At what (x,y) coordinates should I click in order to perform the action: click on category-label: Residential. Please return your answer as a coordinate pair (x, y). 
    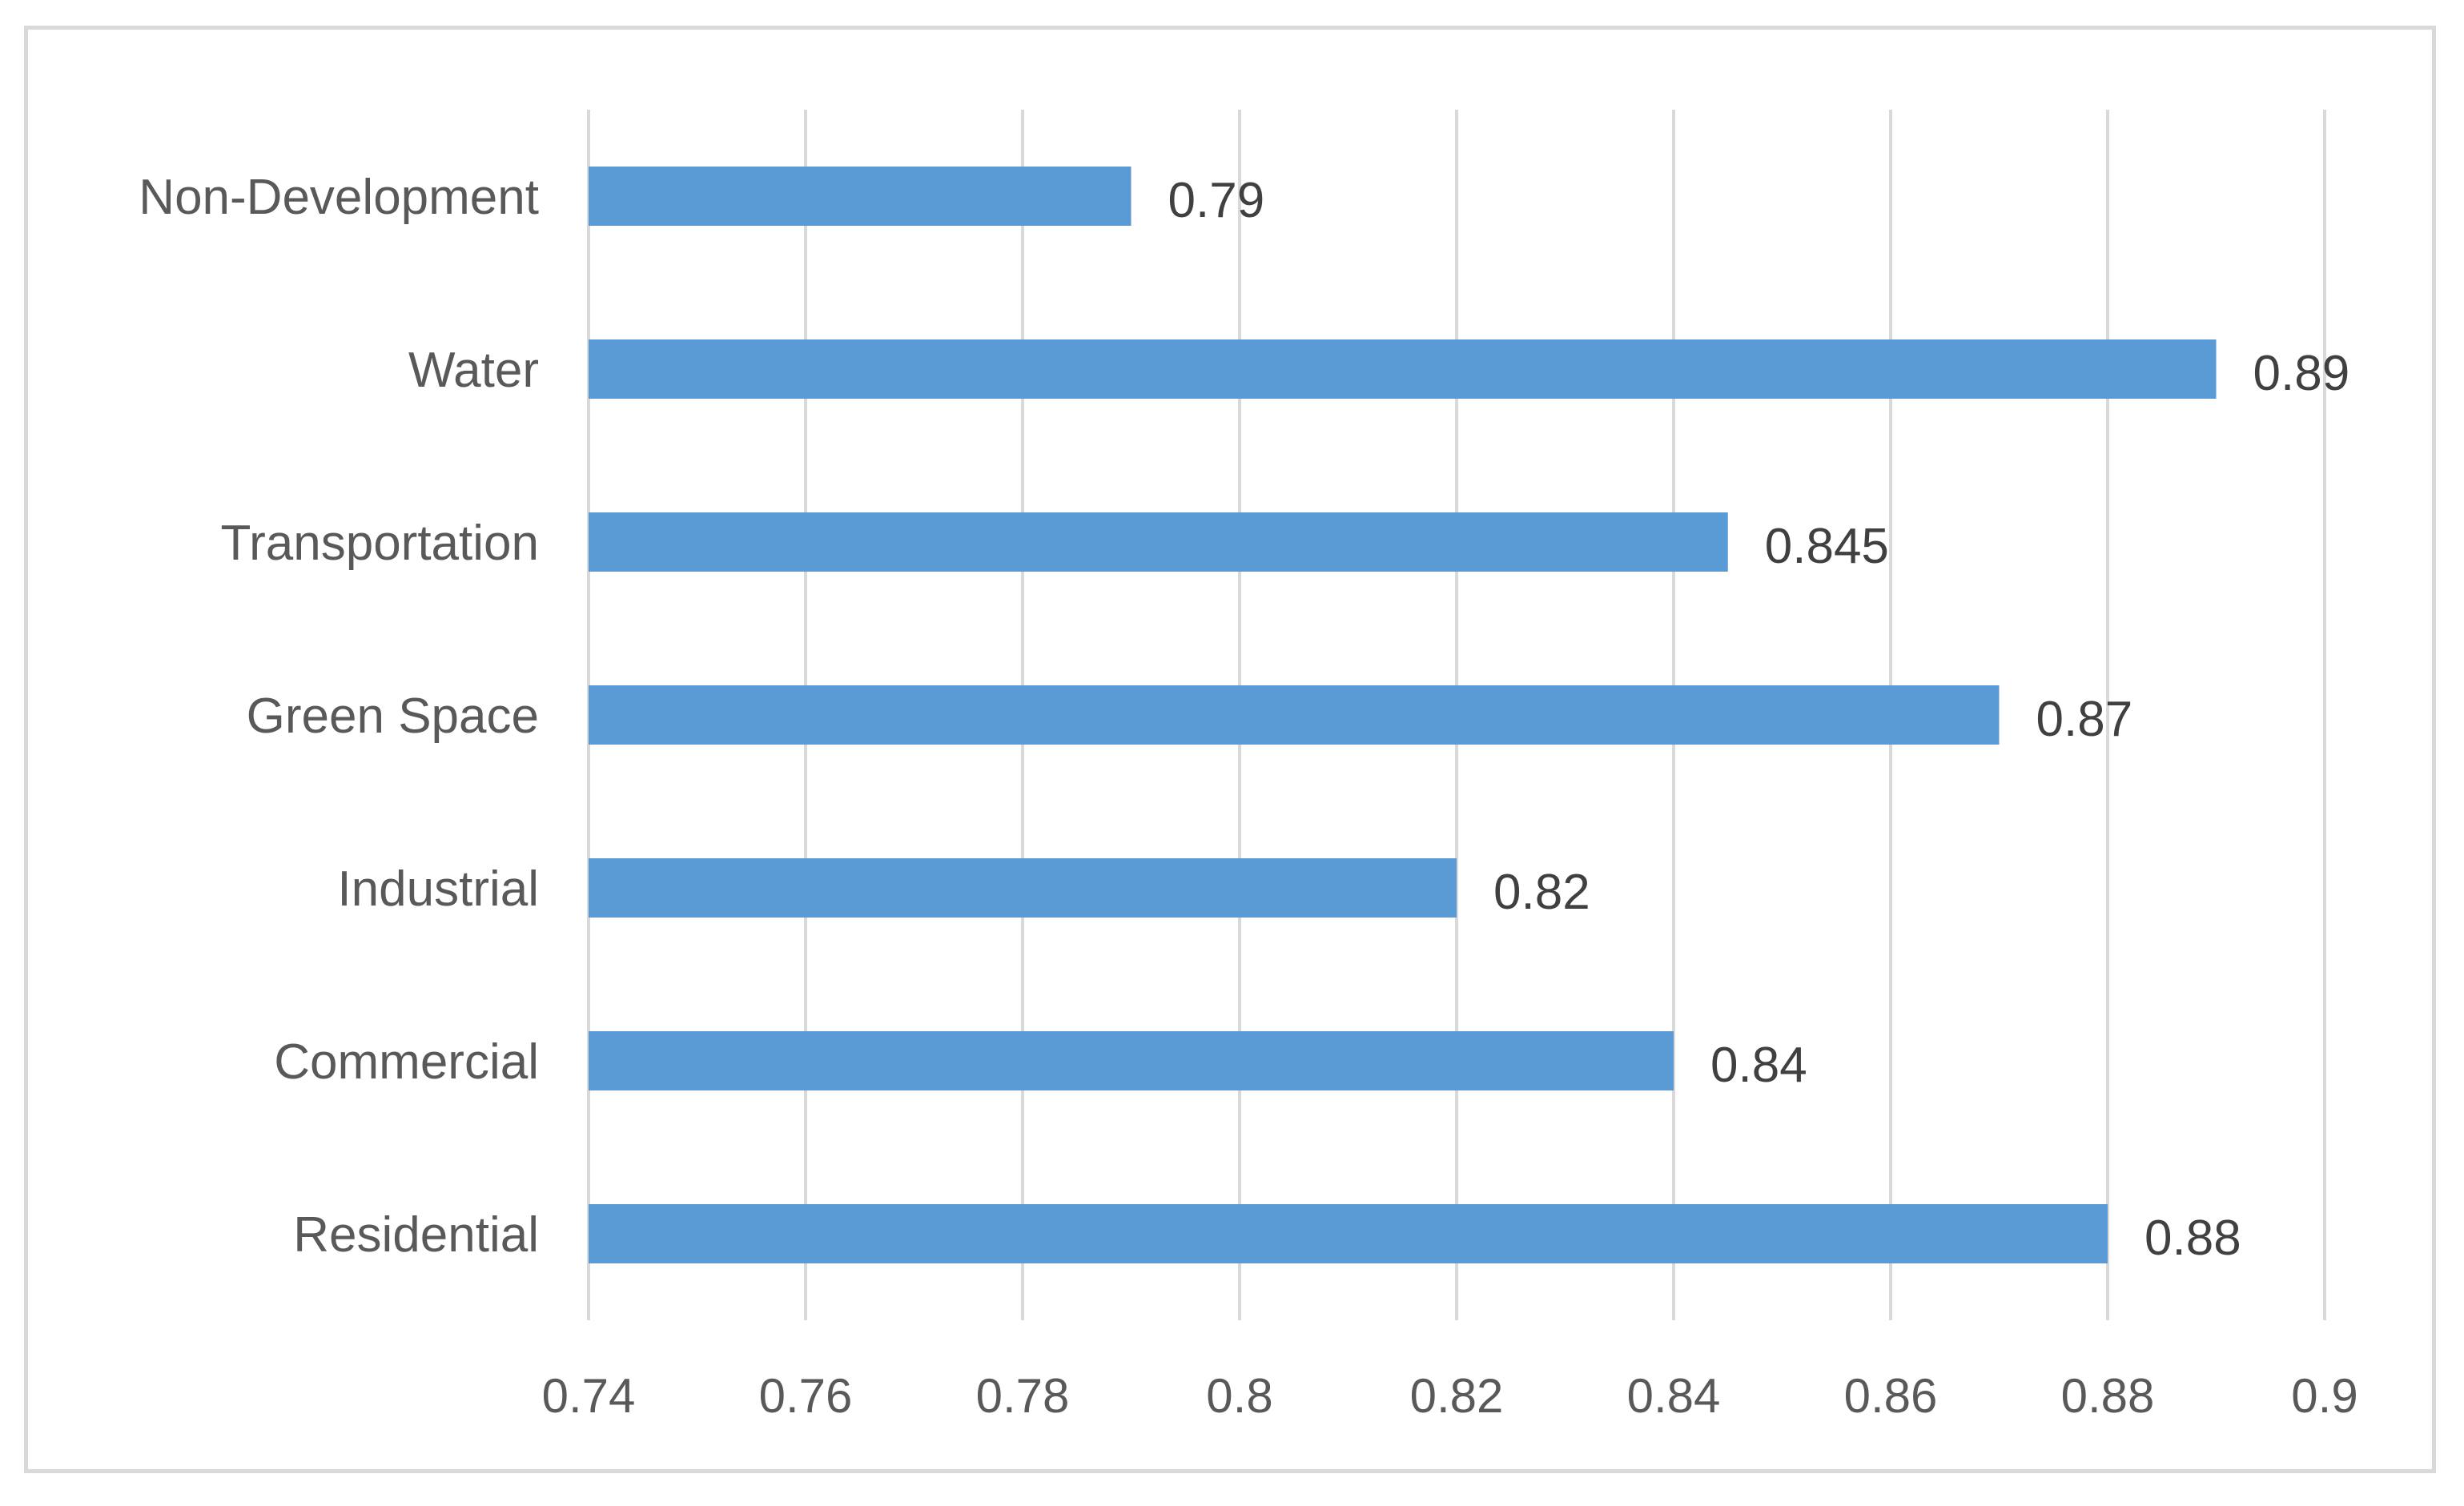
    Looking at the image, I should click on (416, 1235).